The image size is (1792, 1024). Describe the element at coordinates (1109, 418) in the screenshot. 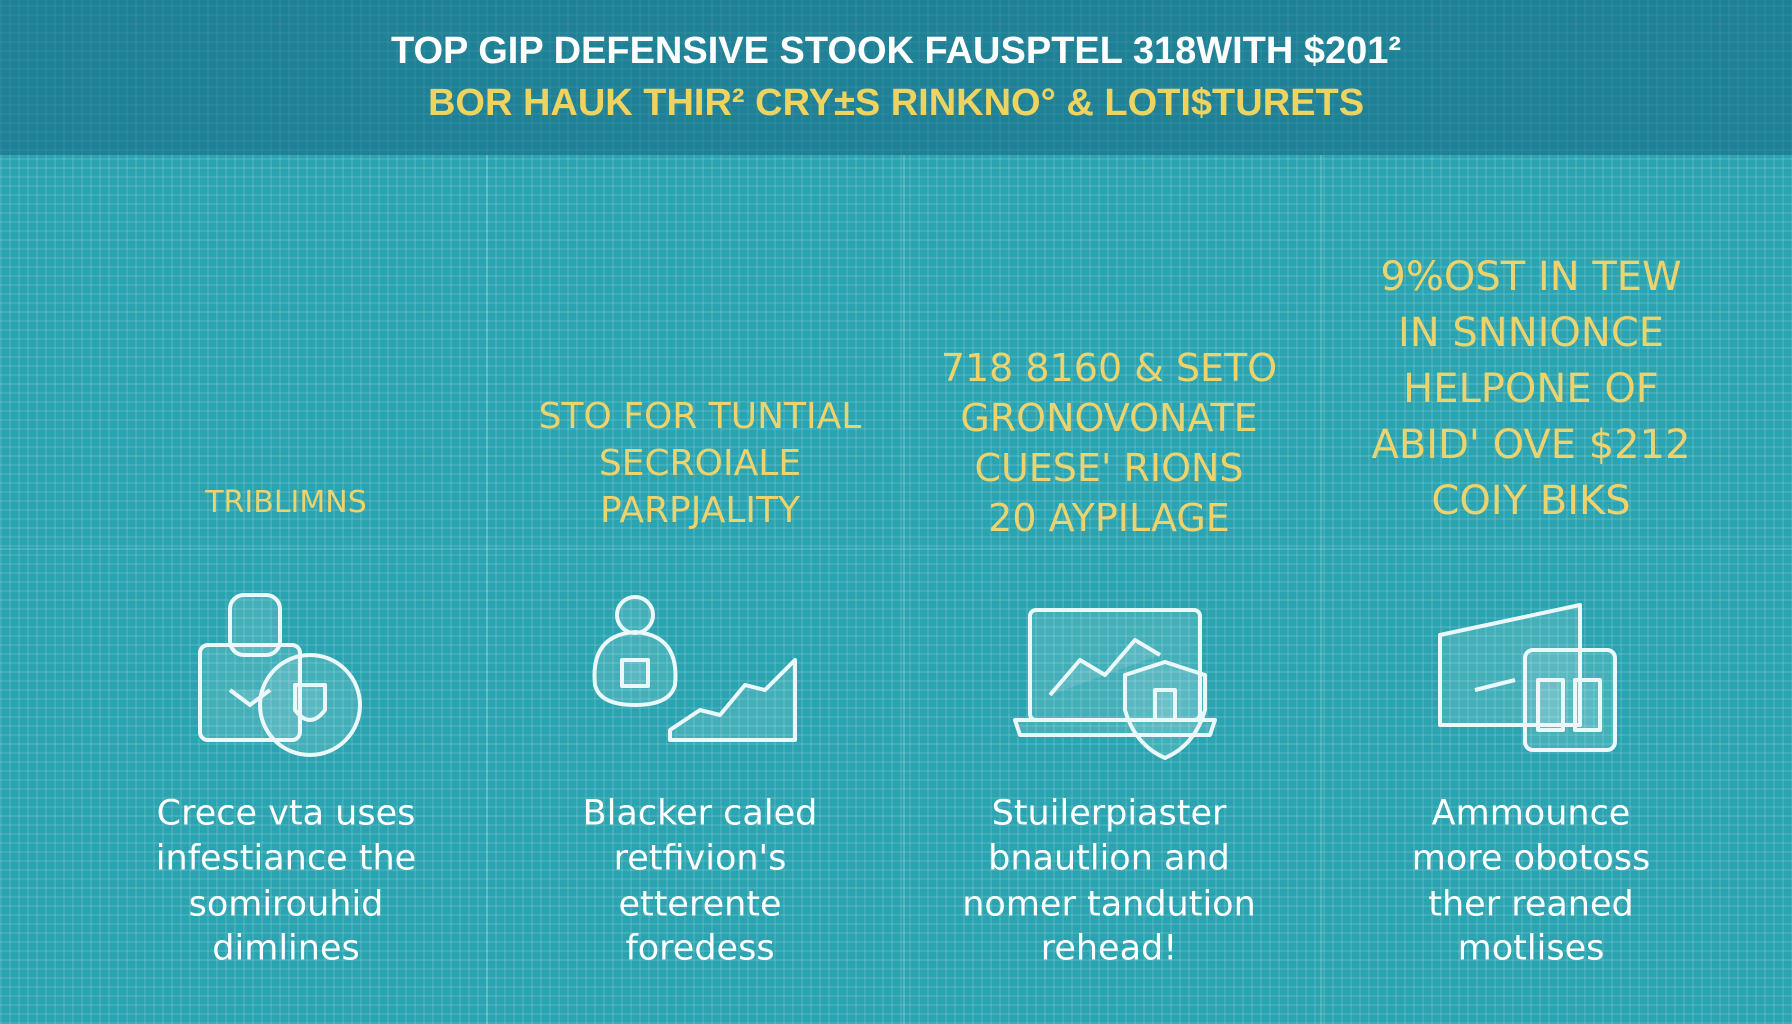

I see `column-heading: GRONOVONATE` at that location.